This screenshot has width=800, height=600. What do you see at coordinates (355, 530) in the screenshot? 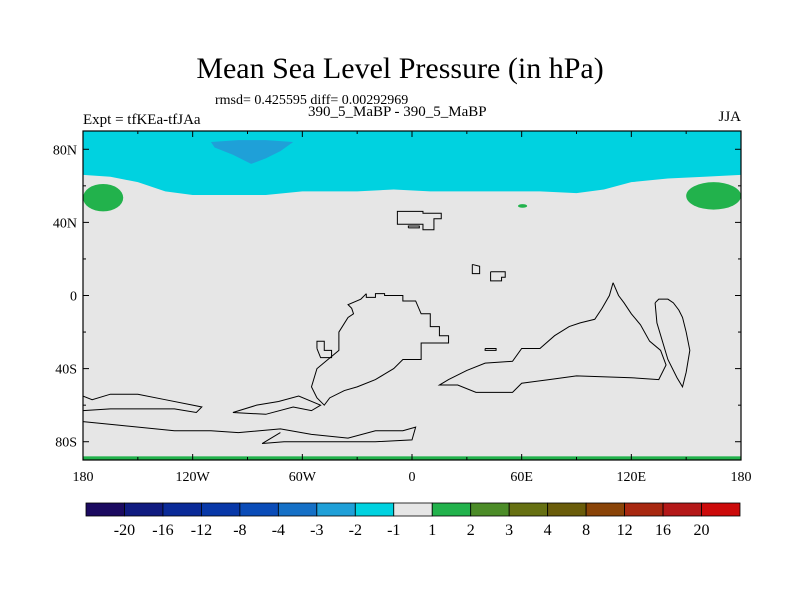
I see `colorbar-label: -2` at bounding box center [355, 530].